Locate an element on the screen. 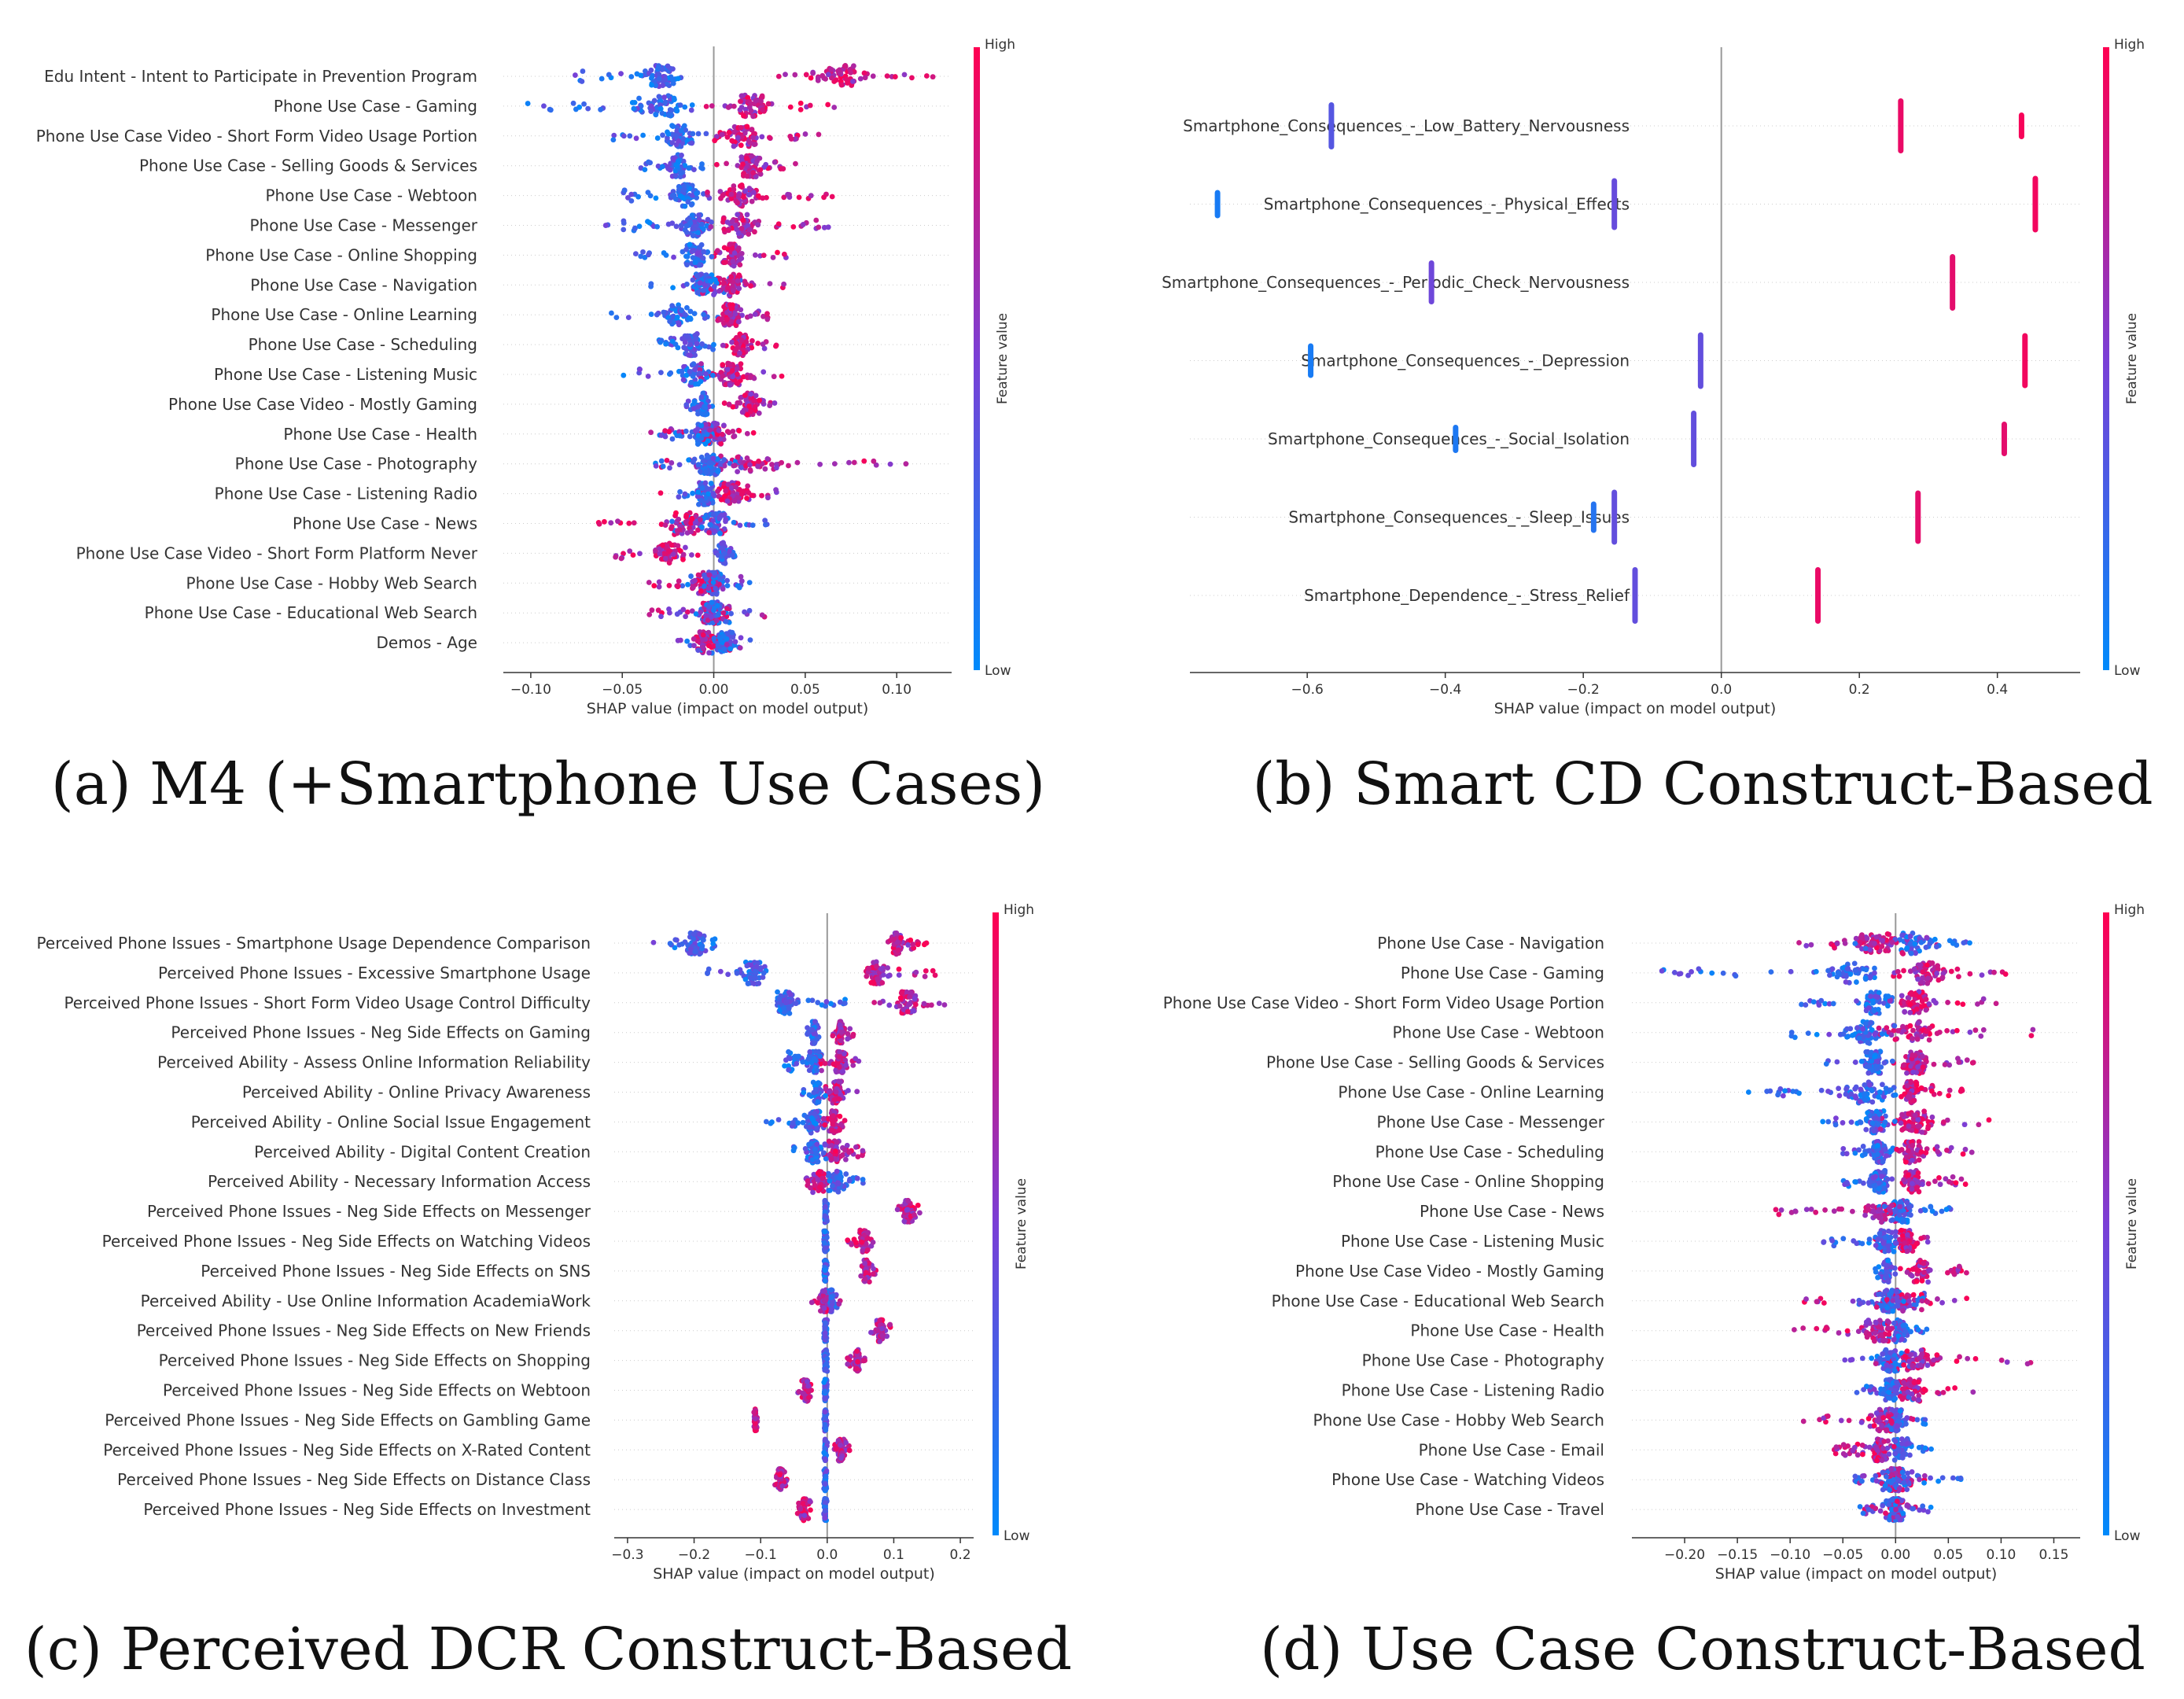  colorbar-low-label: Low is located at coordinates (998, 671).